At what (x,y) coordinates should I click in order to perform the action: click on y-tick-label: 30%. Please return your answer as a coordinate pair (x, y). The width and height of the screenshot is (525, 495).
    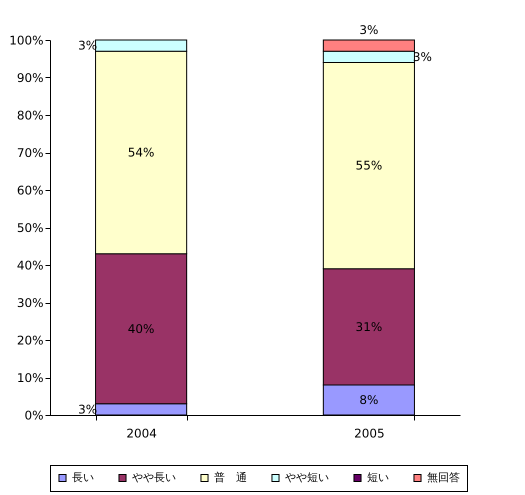
    Looking at the image, I should click on (30, 303).